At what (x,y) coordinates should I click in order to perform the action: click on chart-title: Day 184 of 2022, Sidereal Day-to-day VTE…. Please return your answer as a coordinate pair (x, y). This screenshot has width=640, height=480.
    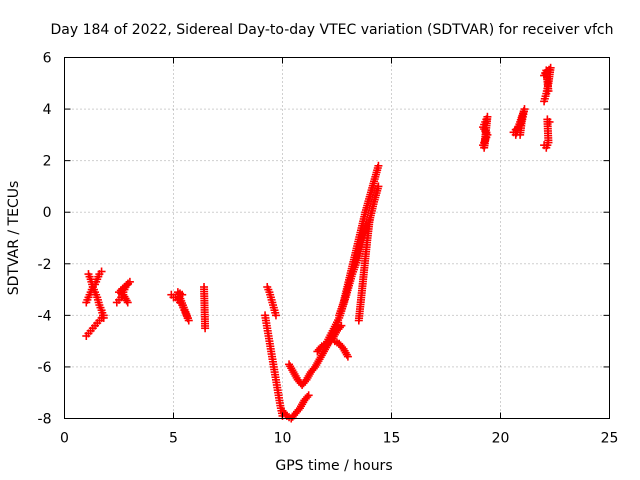
    Looking at the image, I should click on (331, 30).